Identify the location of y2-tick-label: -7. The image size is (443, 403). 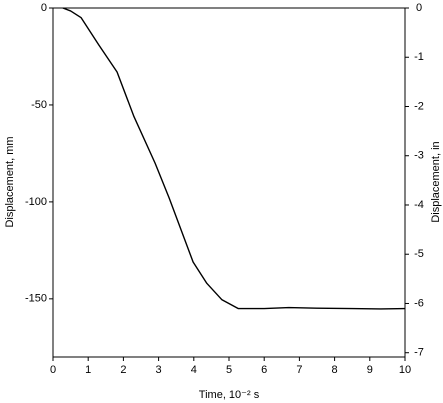
(419, 353).